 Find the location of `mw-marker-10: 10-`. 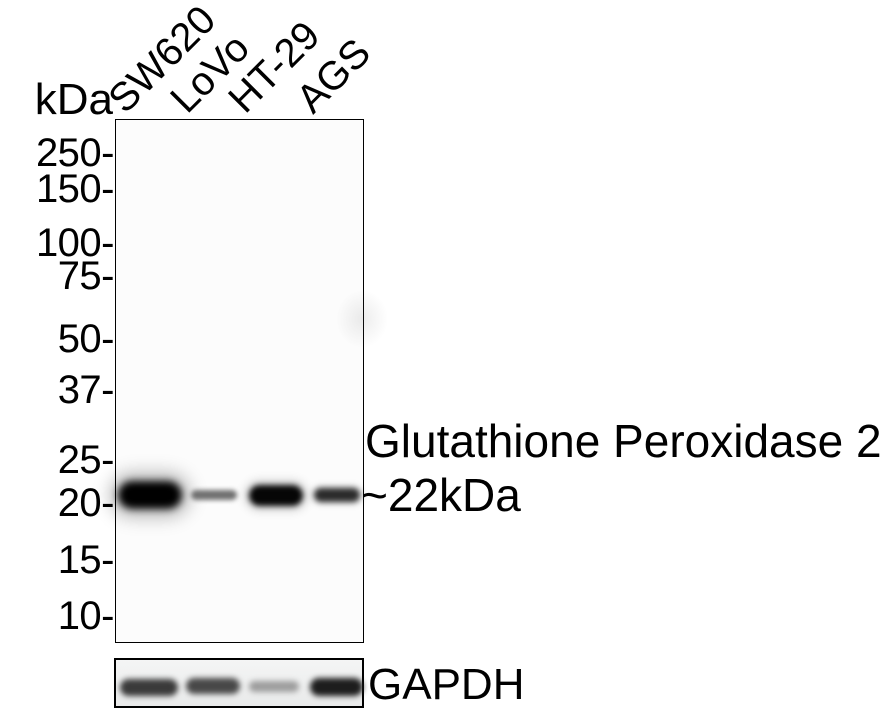

mw-marker-10: 10- is located at coordinates (86, 616).